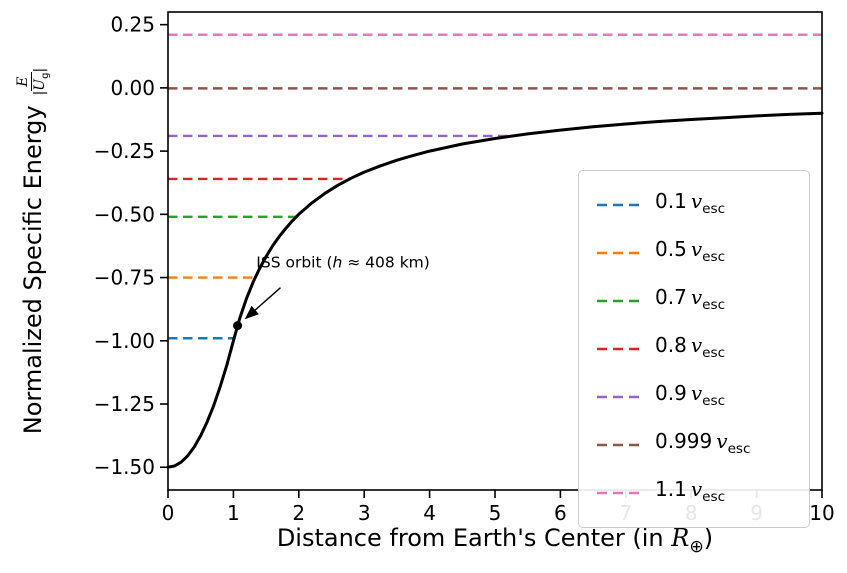  What do you see at coordinates (690, 395) in the screenshot?
I see `legend-label: 0.9 vesc` at bounding box center [690, 395].